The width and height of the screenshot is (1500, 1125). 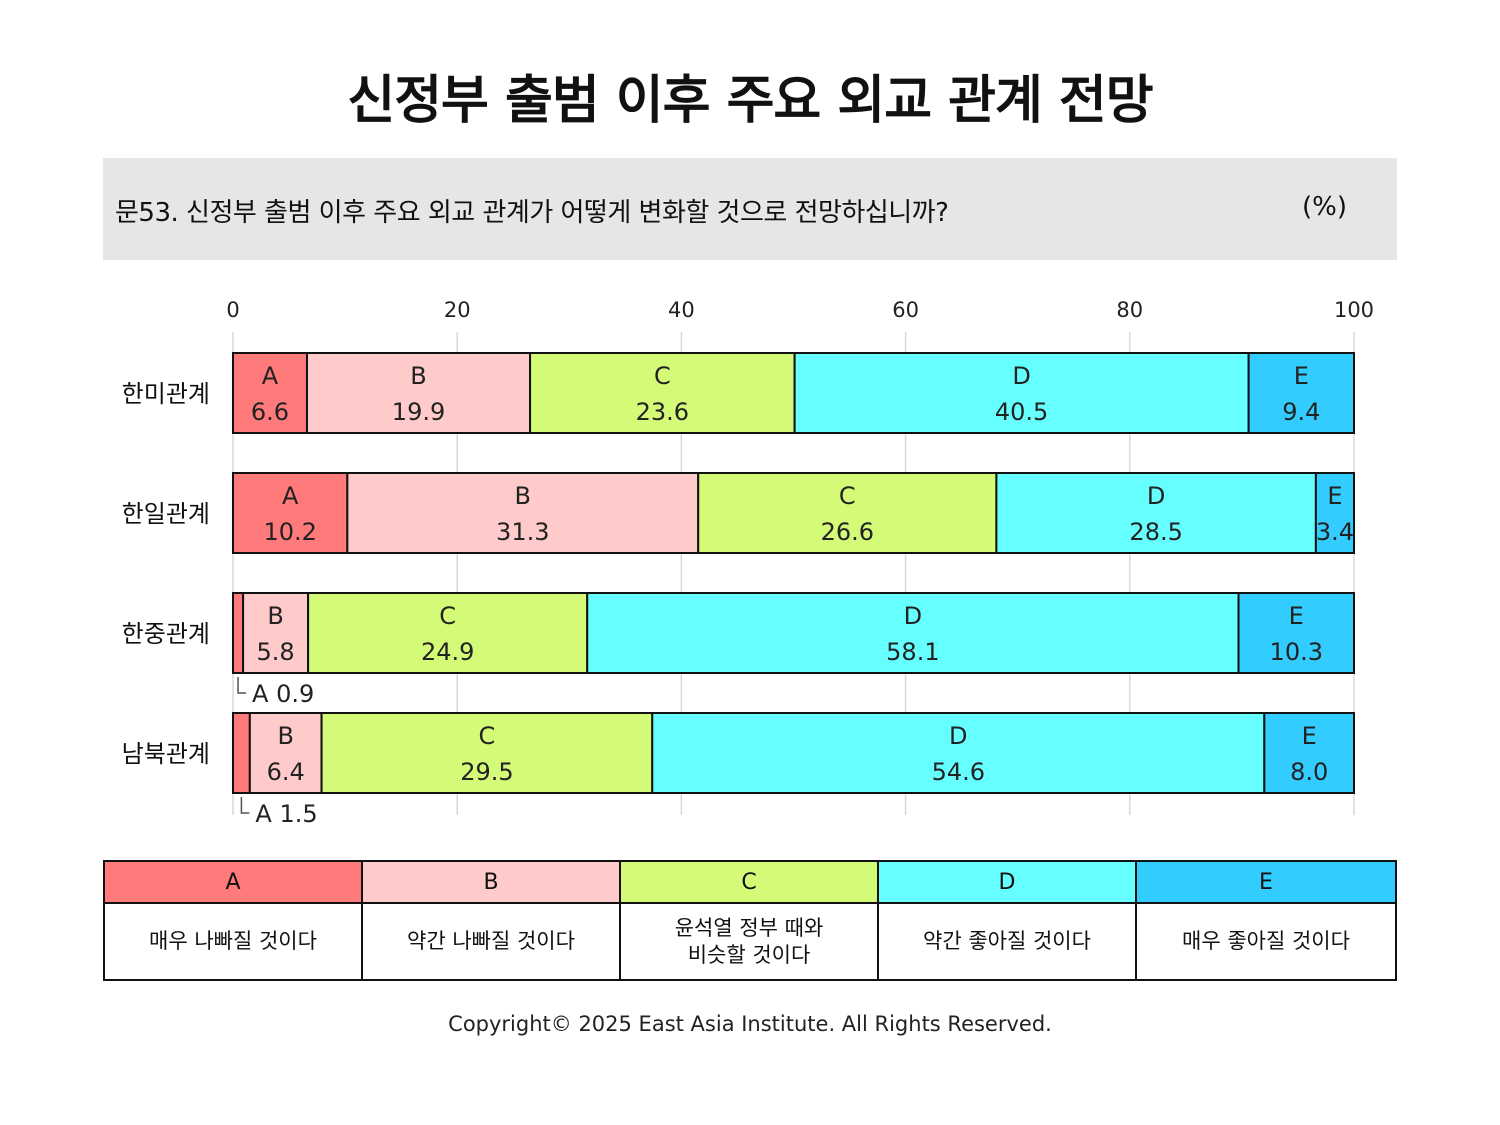 What do you see at coordinates (486, 772) in the screenshot?
I see `segment-value-label: 29.5` at bounding box center [486, 772].